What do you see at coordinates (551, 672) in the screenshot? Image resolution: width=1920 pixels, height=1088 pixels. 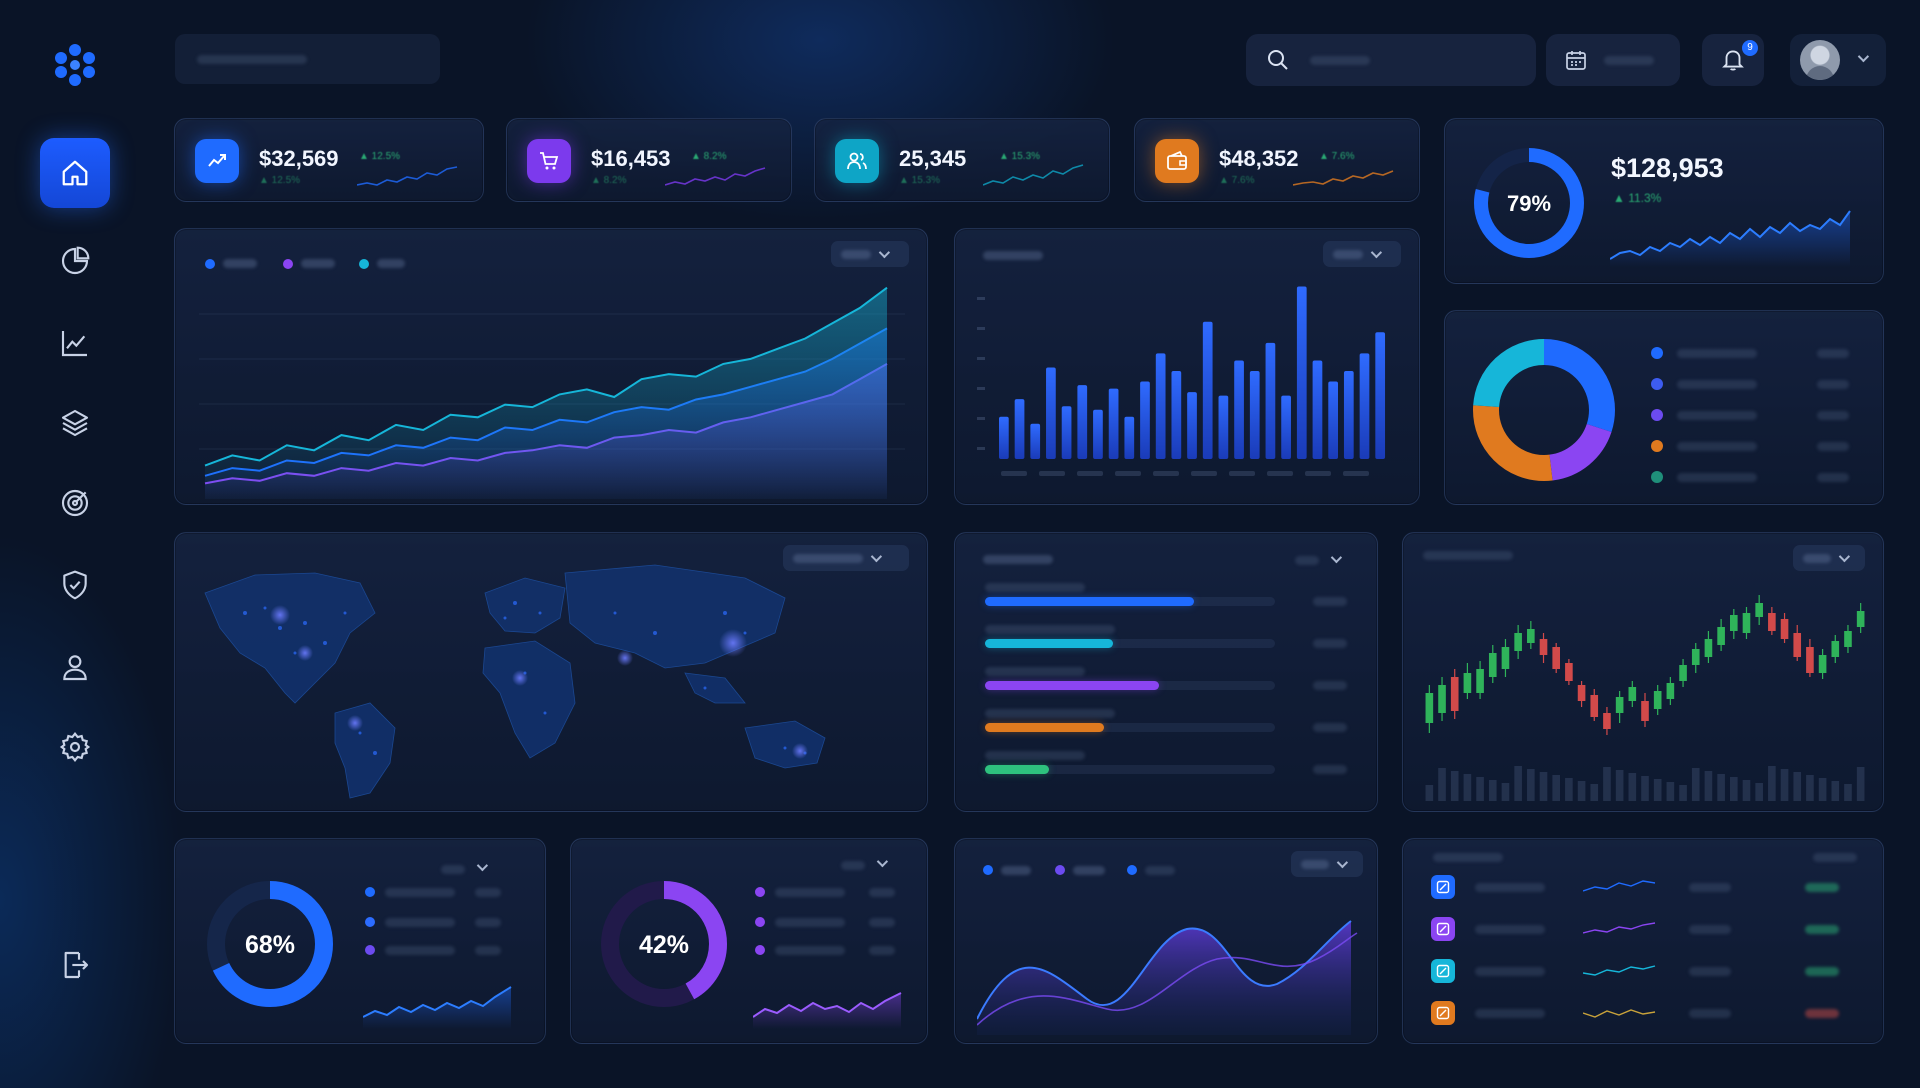 I see `world-map-panel` at bounding box center [551, 672].